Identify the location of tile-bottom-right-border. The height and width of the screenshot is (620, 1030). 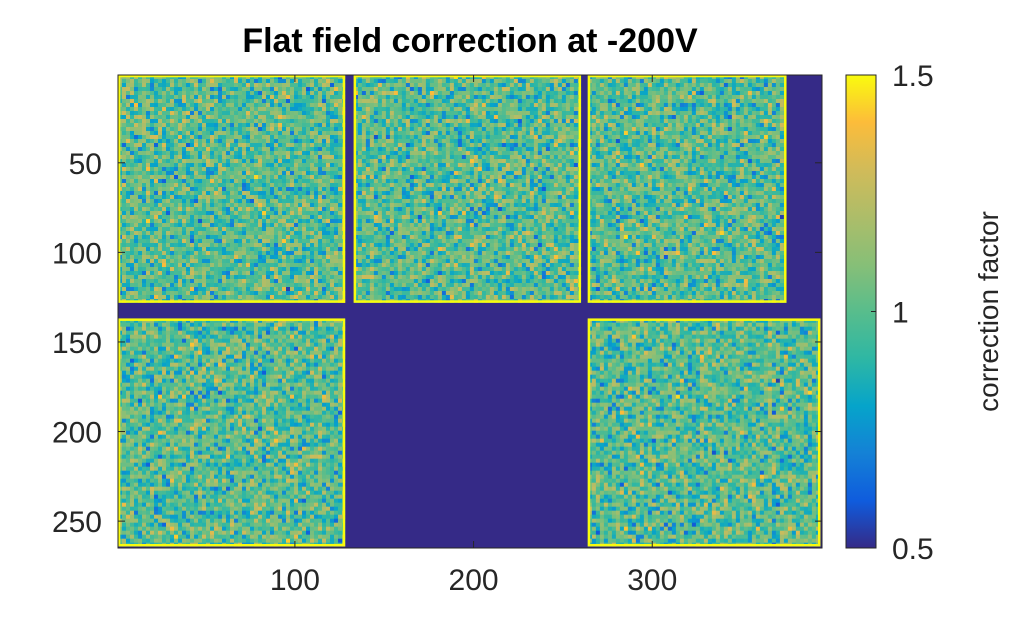
(704, 432).